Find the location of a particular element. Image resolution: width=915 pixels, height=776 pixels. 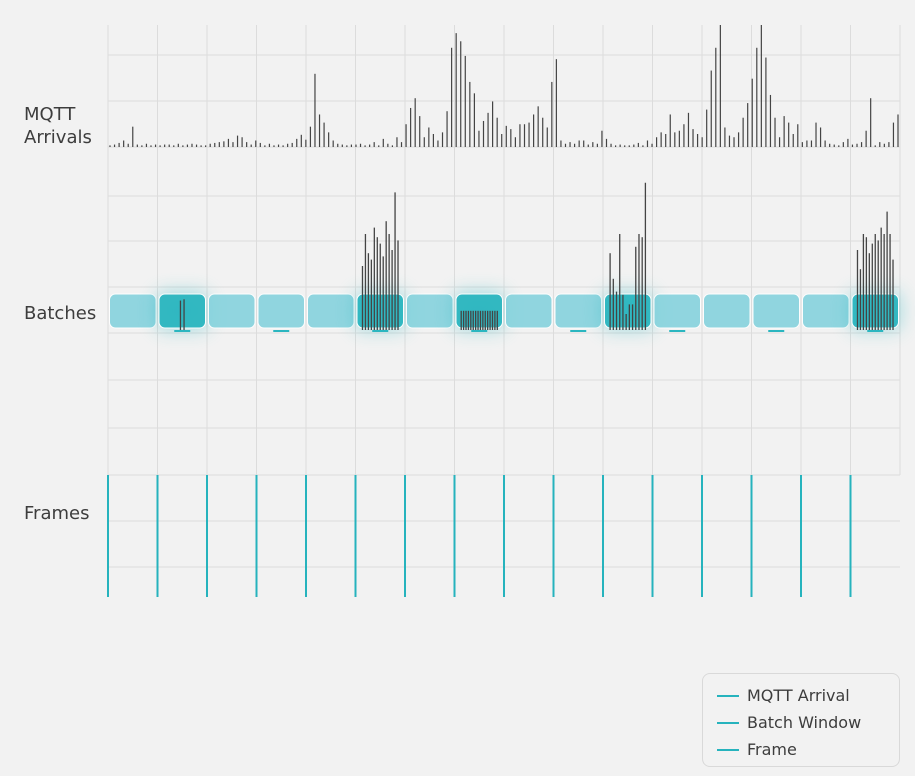

legend-item-mqtt-arrival: MQTT Arrival is located at coordinates (808, 695).